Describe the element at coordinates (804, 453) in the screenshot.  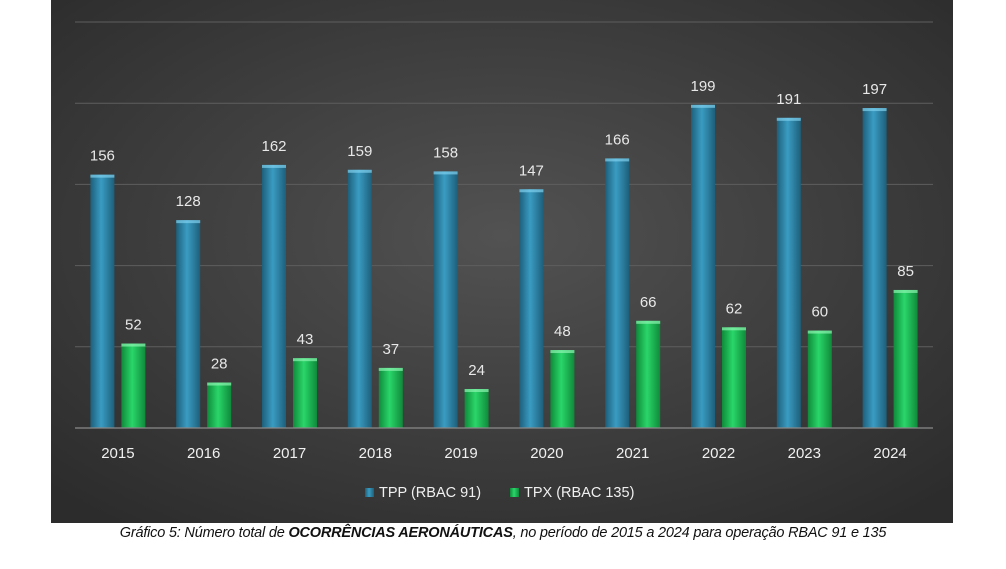
I see `x-tick-label: 2023` at that location.